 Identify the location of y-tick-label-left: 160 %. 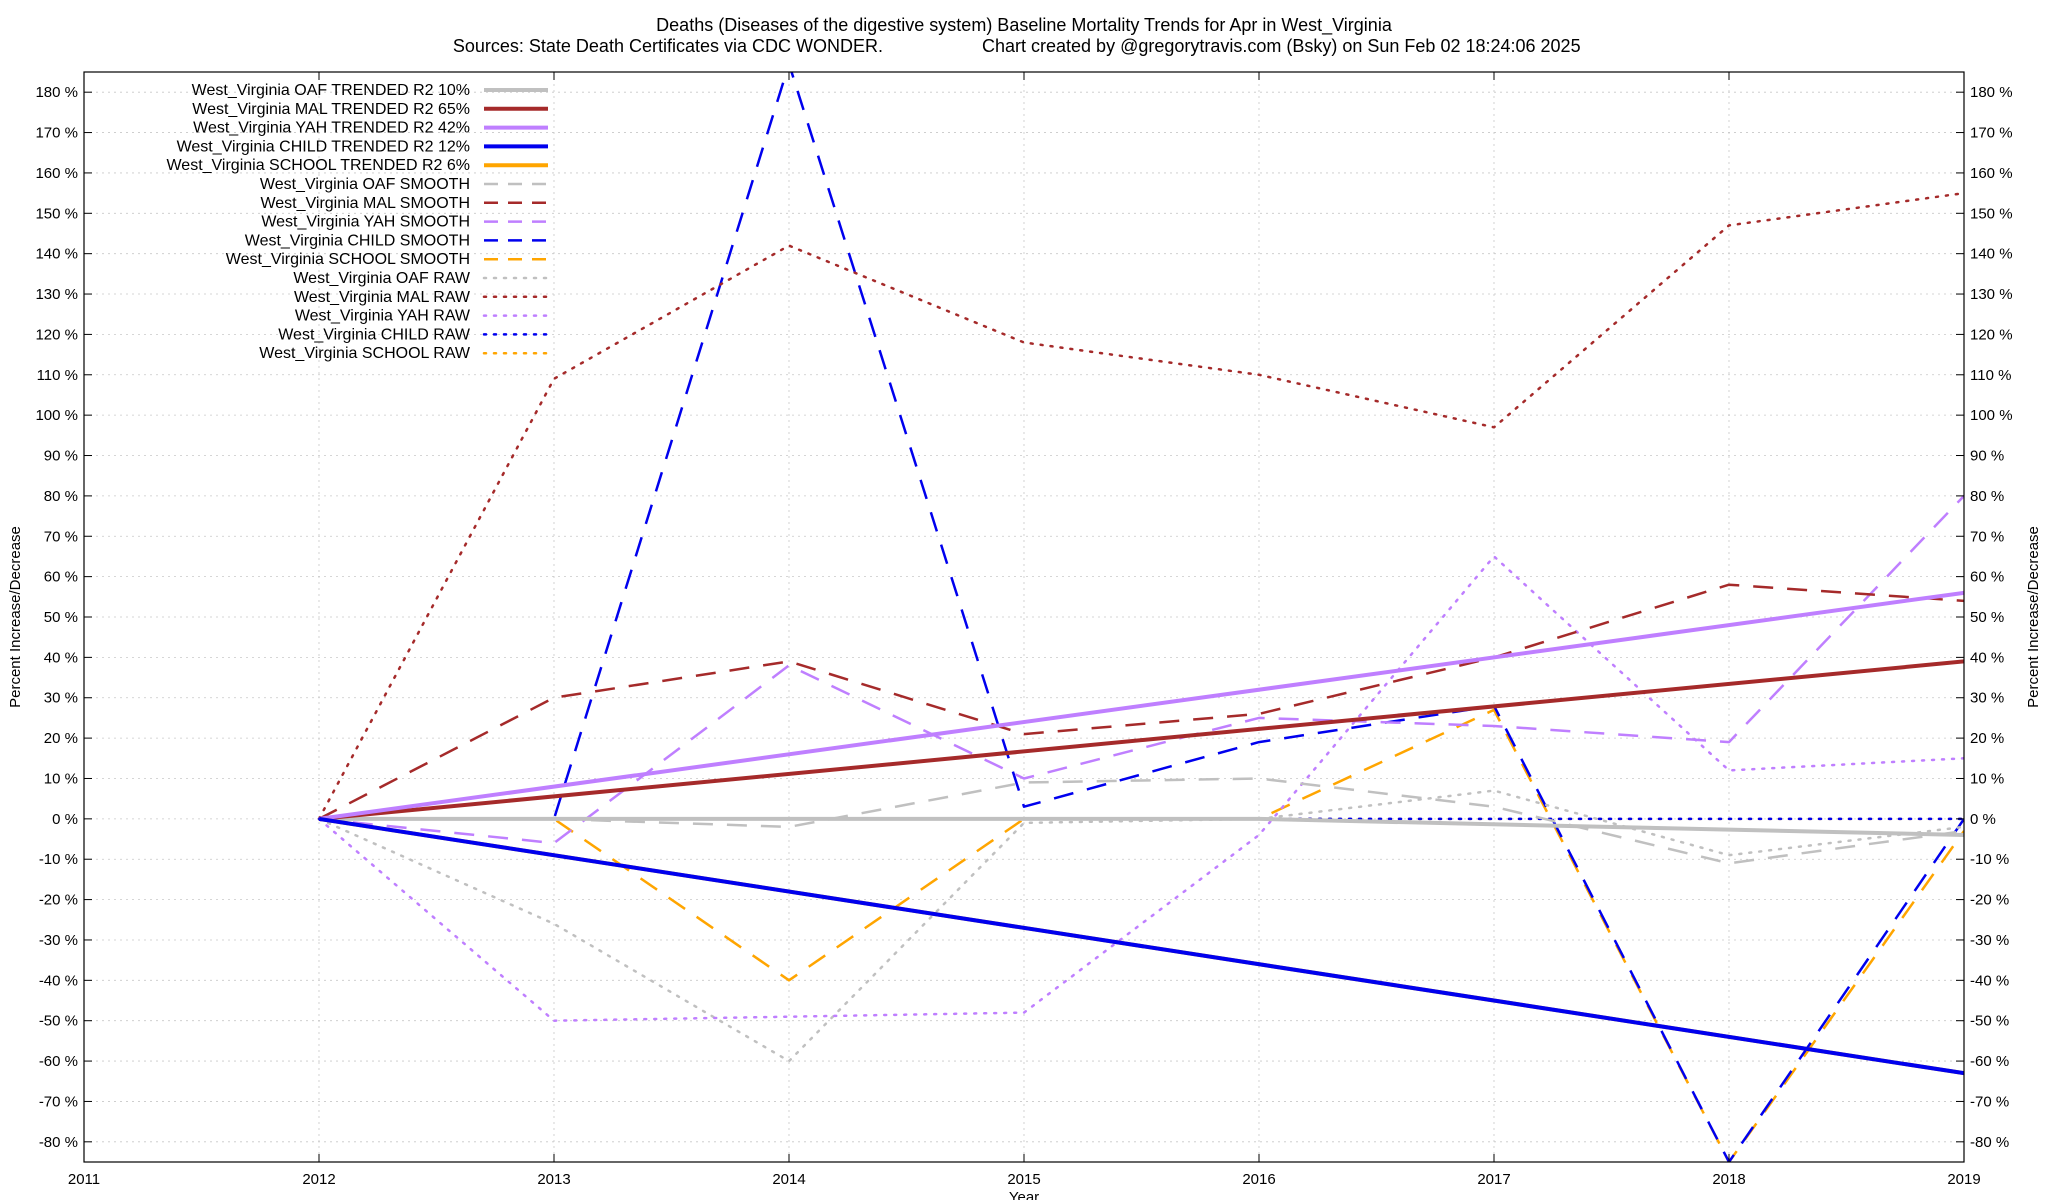
(56, 173).